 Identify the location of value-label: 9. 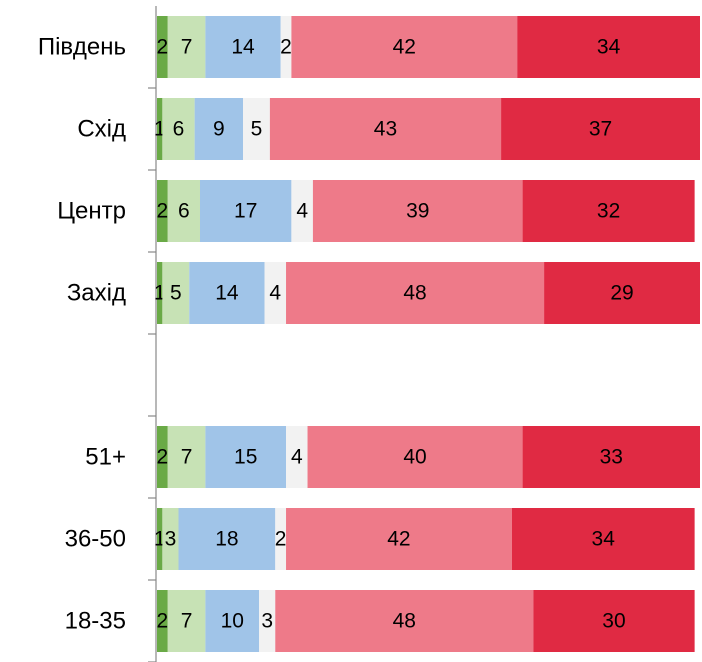
(219, 129).